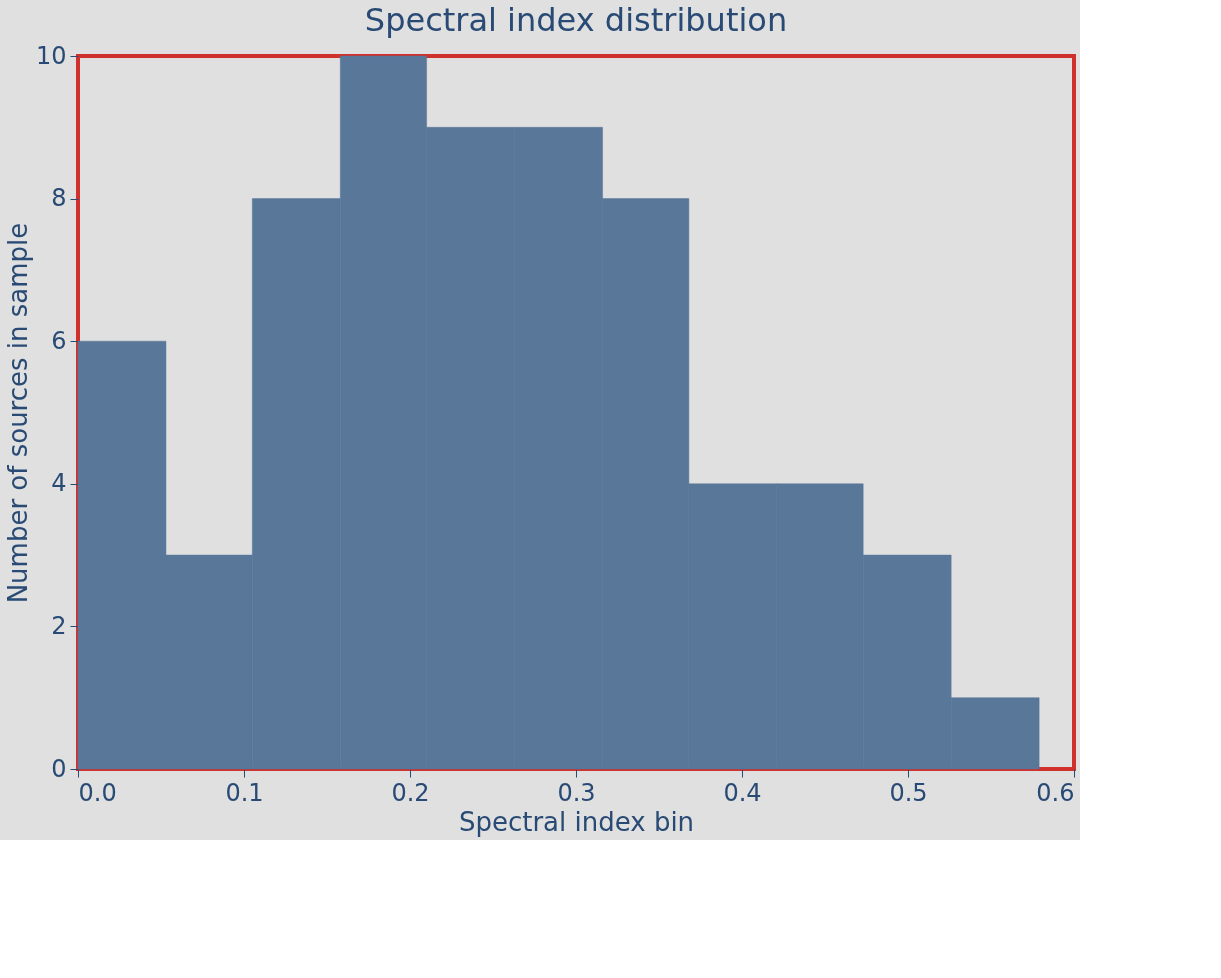 The image size is (1221, 978). I want to click on x-tick-label: 0.4, so click(742, 792).